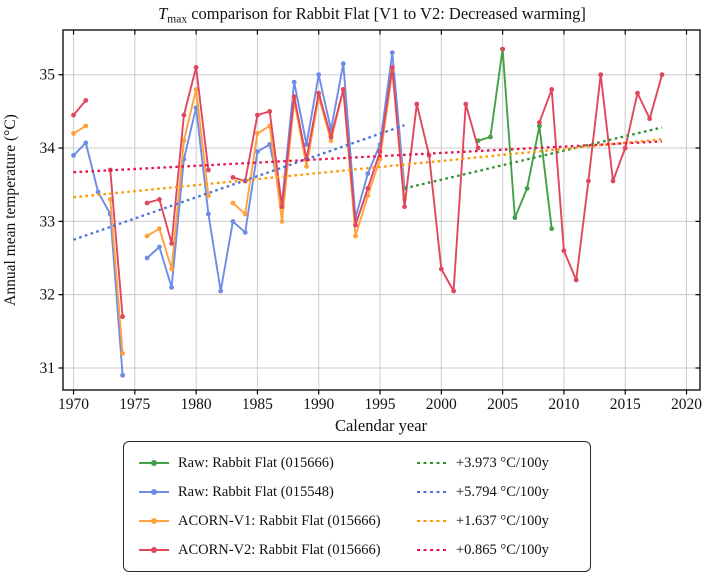  Describe the element at coordinates (48, 368) in the screenshot. I see `y-tick-label: 31` at that location.